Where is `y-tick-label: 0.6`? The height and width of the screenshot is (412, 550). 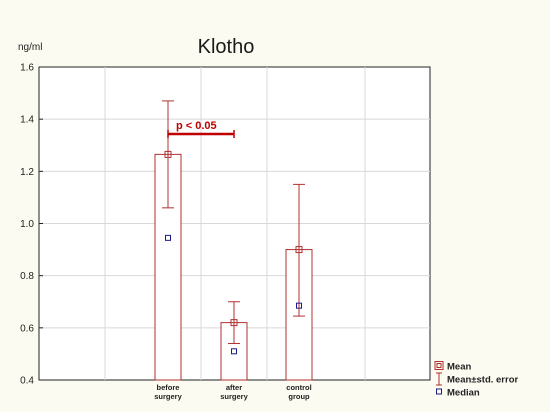
y-tick-label: 0.6 is located at coordinates (27, 328).